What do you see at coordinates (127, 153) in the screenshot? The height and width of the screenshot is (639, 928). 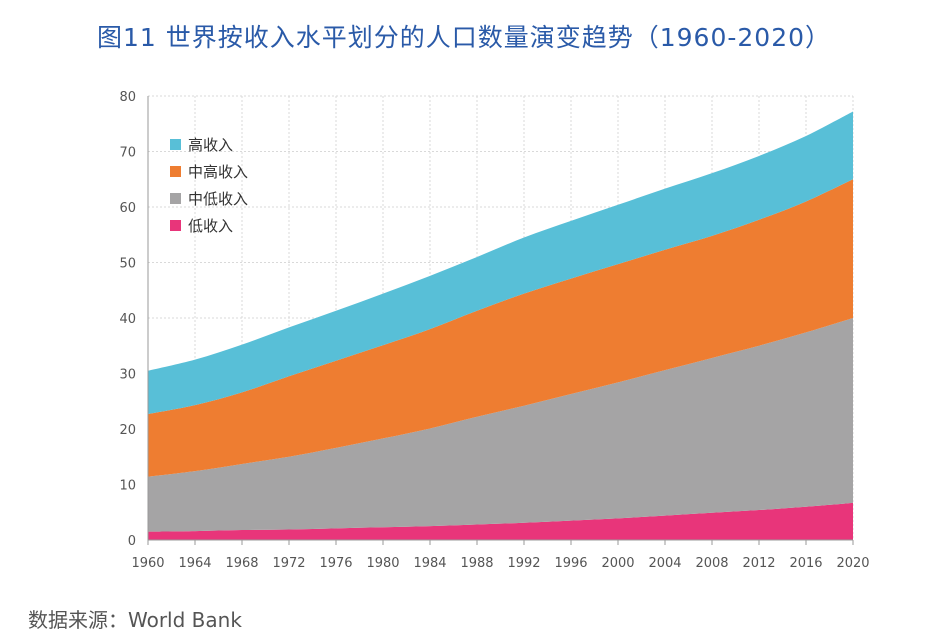 I see `y-tick-label: 70` at bounding box center [127, 153].